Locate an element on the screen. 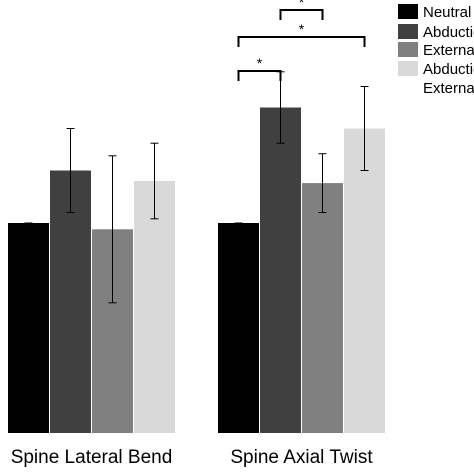 The width and height of the screenshot is (474, 474). category-tick-label: Spine Axial Twist is located at coordinates (301, 457).